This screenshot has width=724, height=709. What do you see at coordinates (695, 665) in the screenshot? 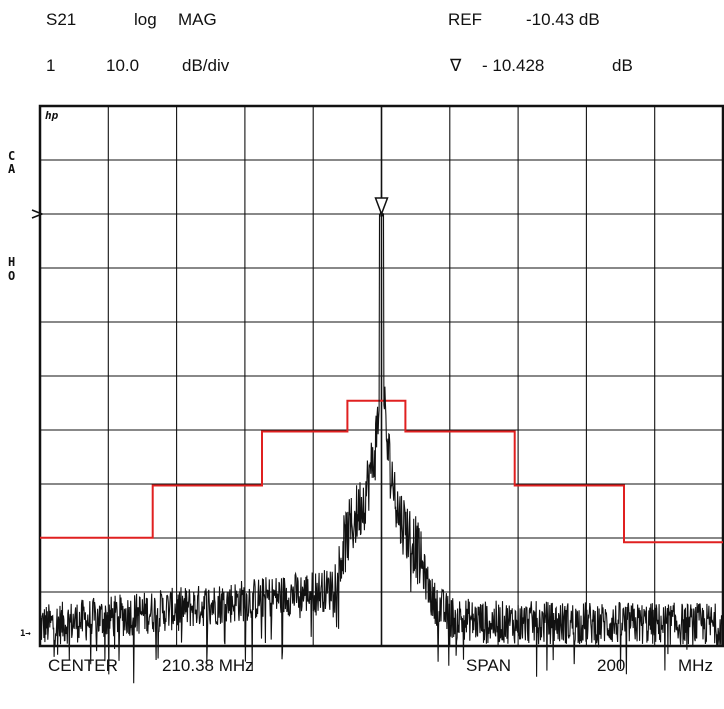
I see `span-unit: MHz` at bounding box center [695, 665].